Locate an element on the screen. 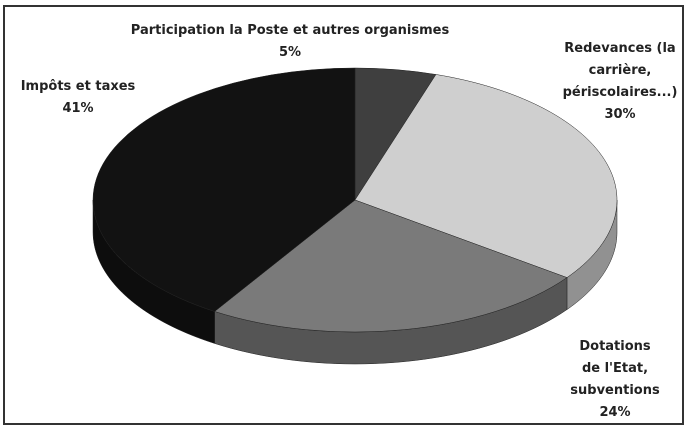  value-label: 41% is located at coordinates (78, 108).